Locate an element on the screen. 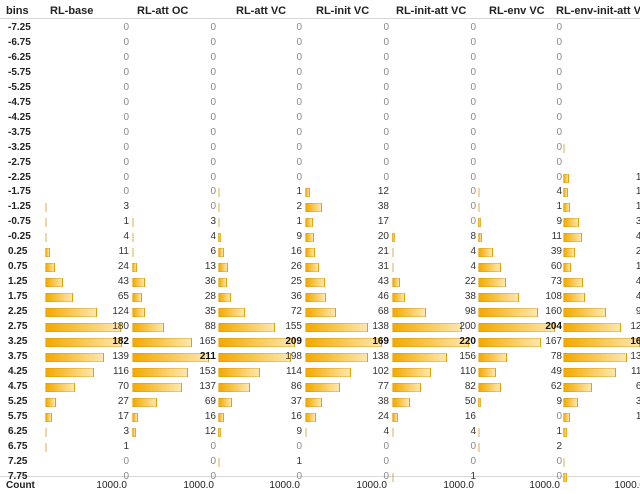  cell-value: 42 is located at coordinates (637, 282).